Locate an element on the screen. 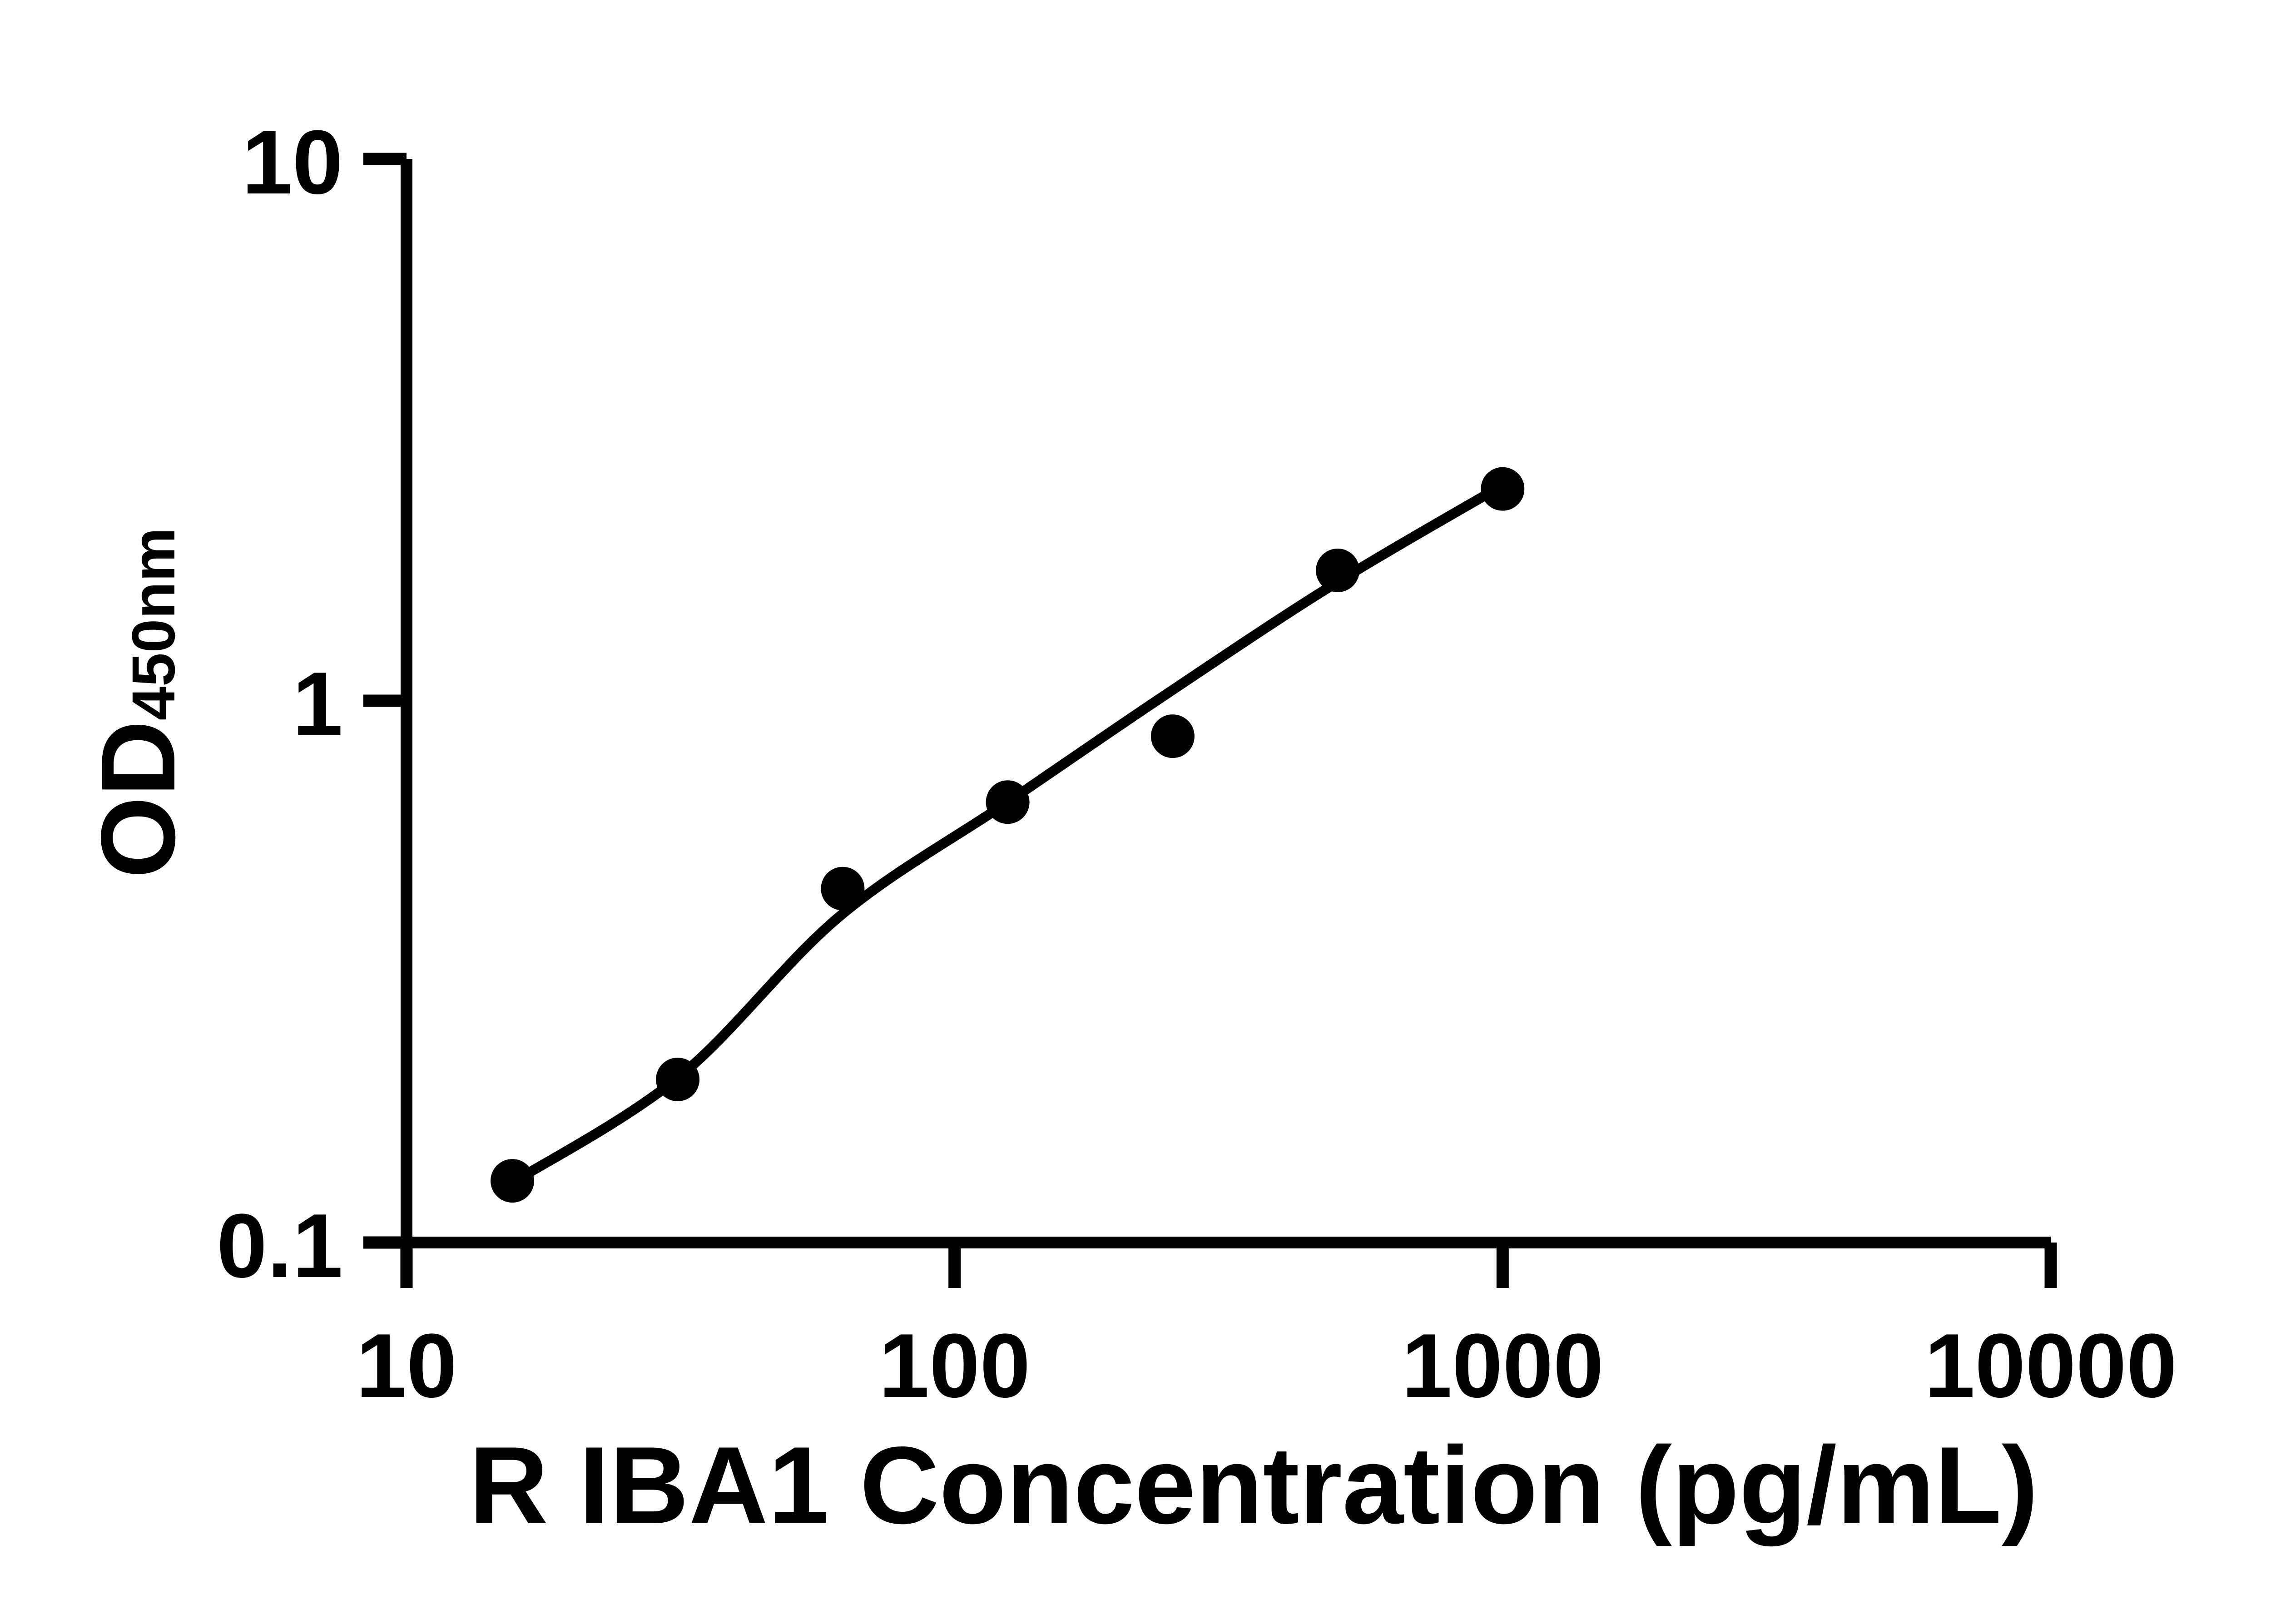 Image resolution: width=2271 pixels, height=1624 pixels. y-tick-label: 0.1 is located at coordinates (279, 1246).